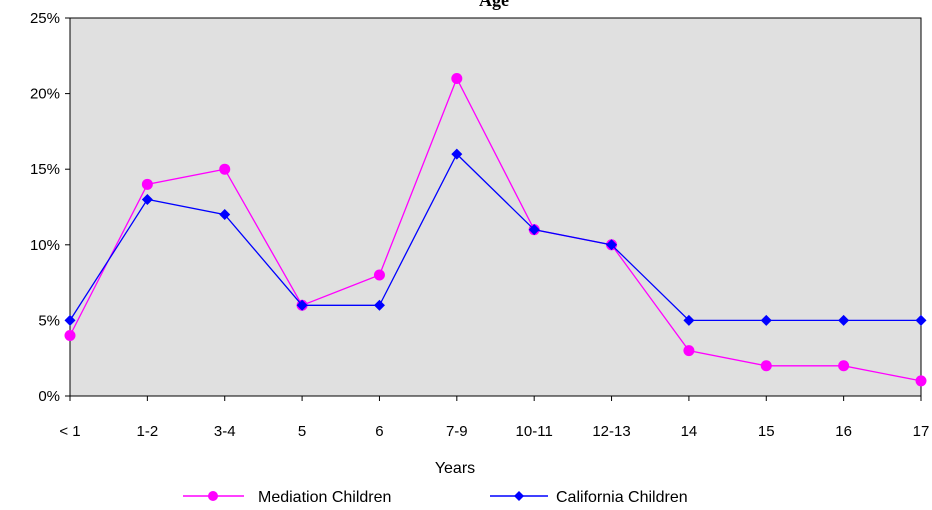 The width and height of the screenshot is (932, 510). Describe the element at coordinates (324, 497) in the screenshot. I see `legend-label-mediation: Mediation Children` at that location.